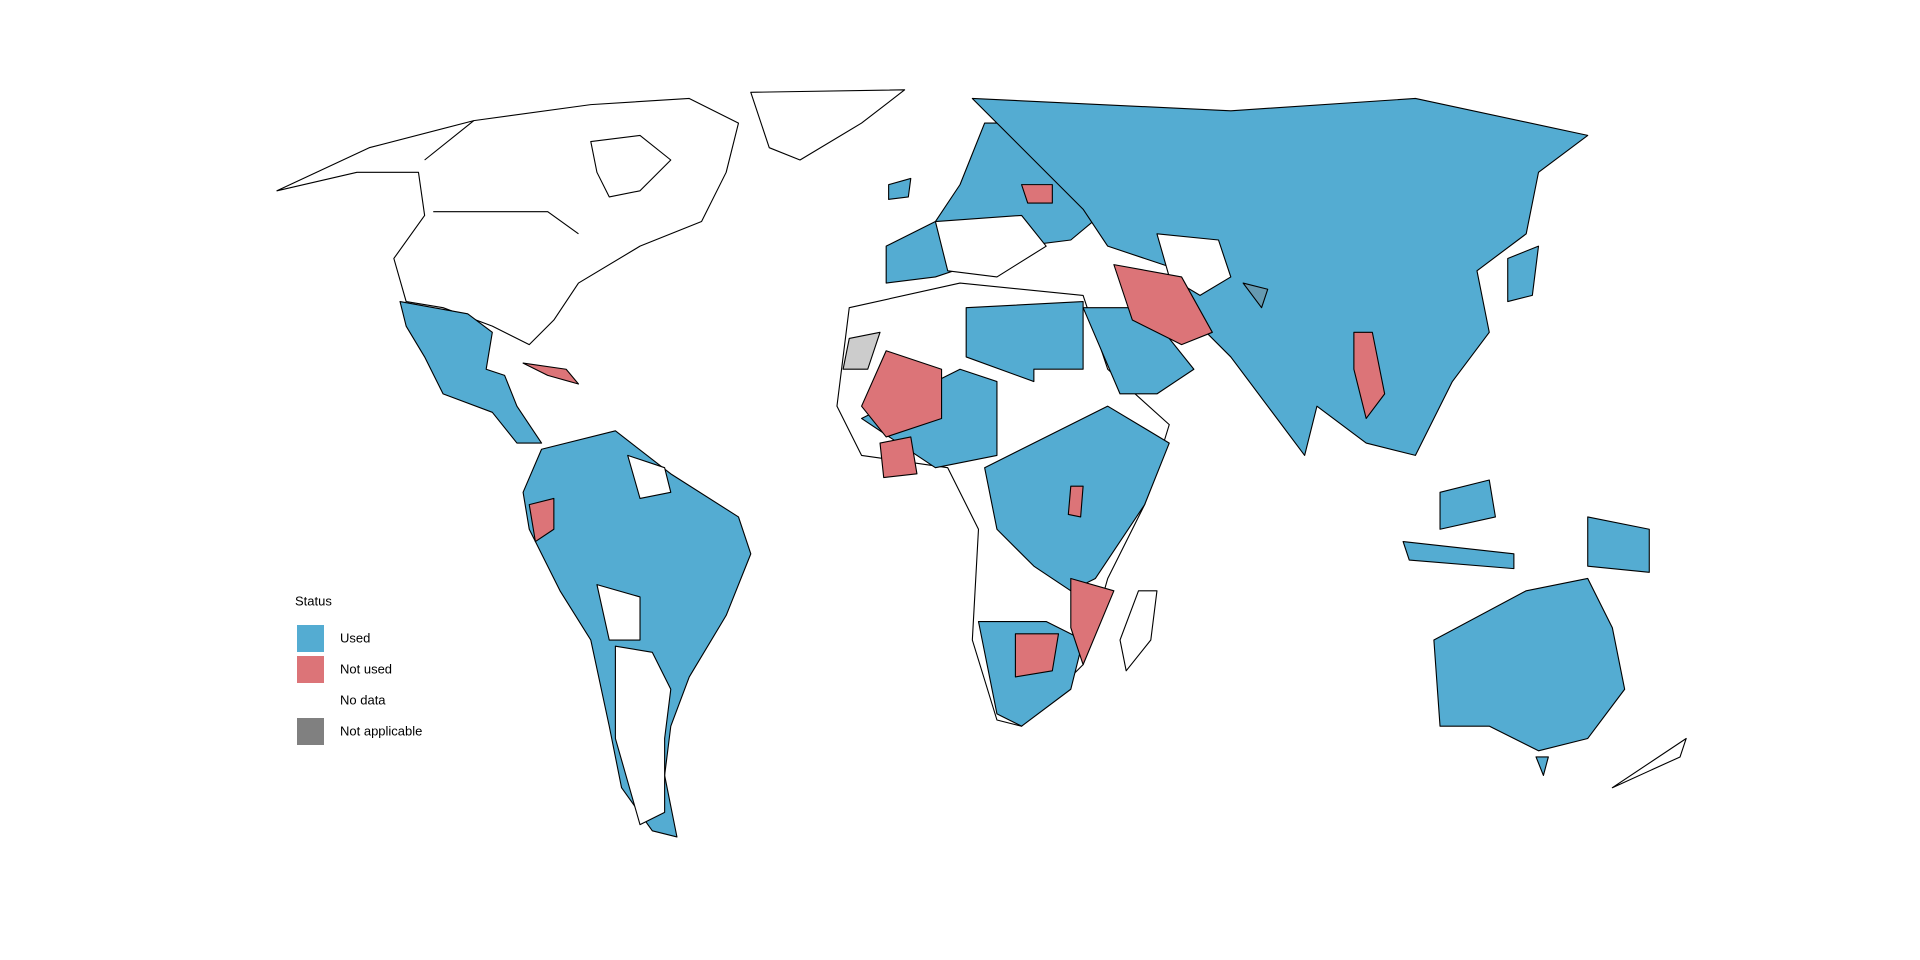  I want to click on legend: Status Used Not used No data Not applicable, so click(358, 669).